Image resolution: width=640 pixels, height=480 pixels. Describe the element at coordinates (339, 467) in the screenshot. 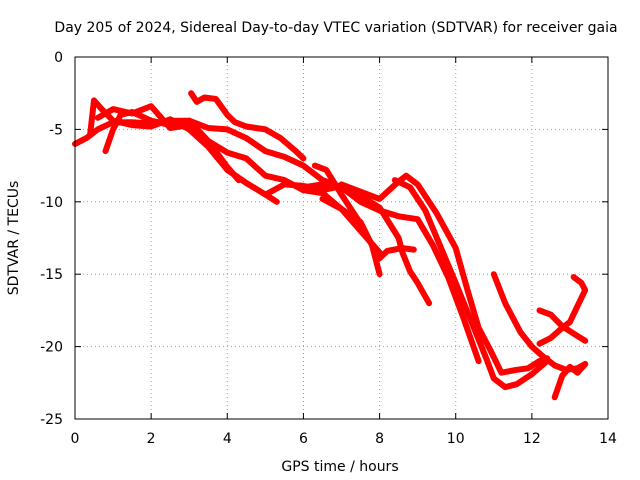

I see `x-axis-label: GPS time / hours` at that location.